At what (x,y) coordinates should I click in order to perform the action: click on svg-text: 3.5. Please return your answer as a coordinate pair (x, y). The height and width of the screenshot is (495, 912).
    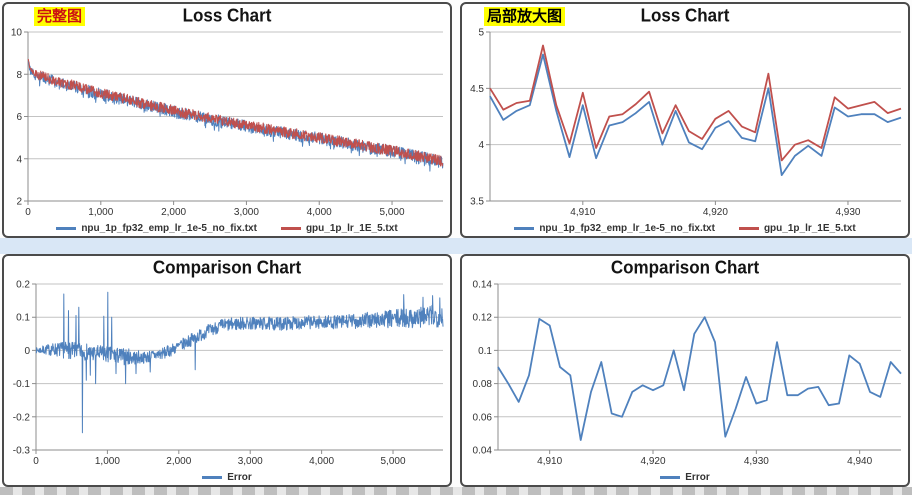
    Looking at the image, I should click on (477, 202).